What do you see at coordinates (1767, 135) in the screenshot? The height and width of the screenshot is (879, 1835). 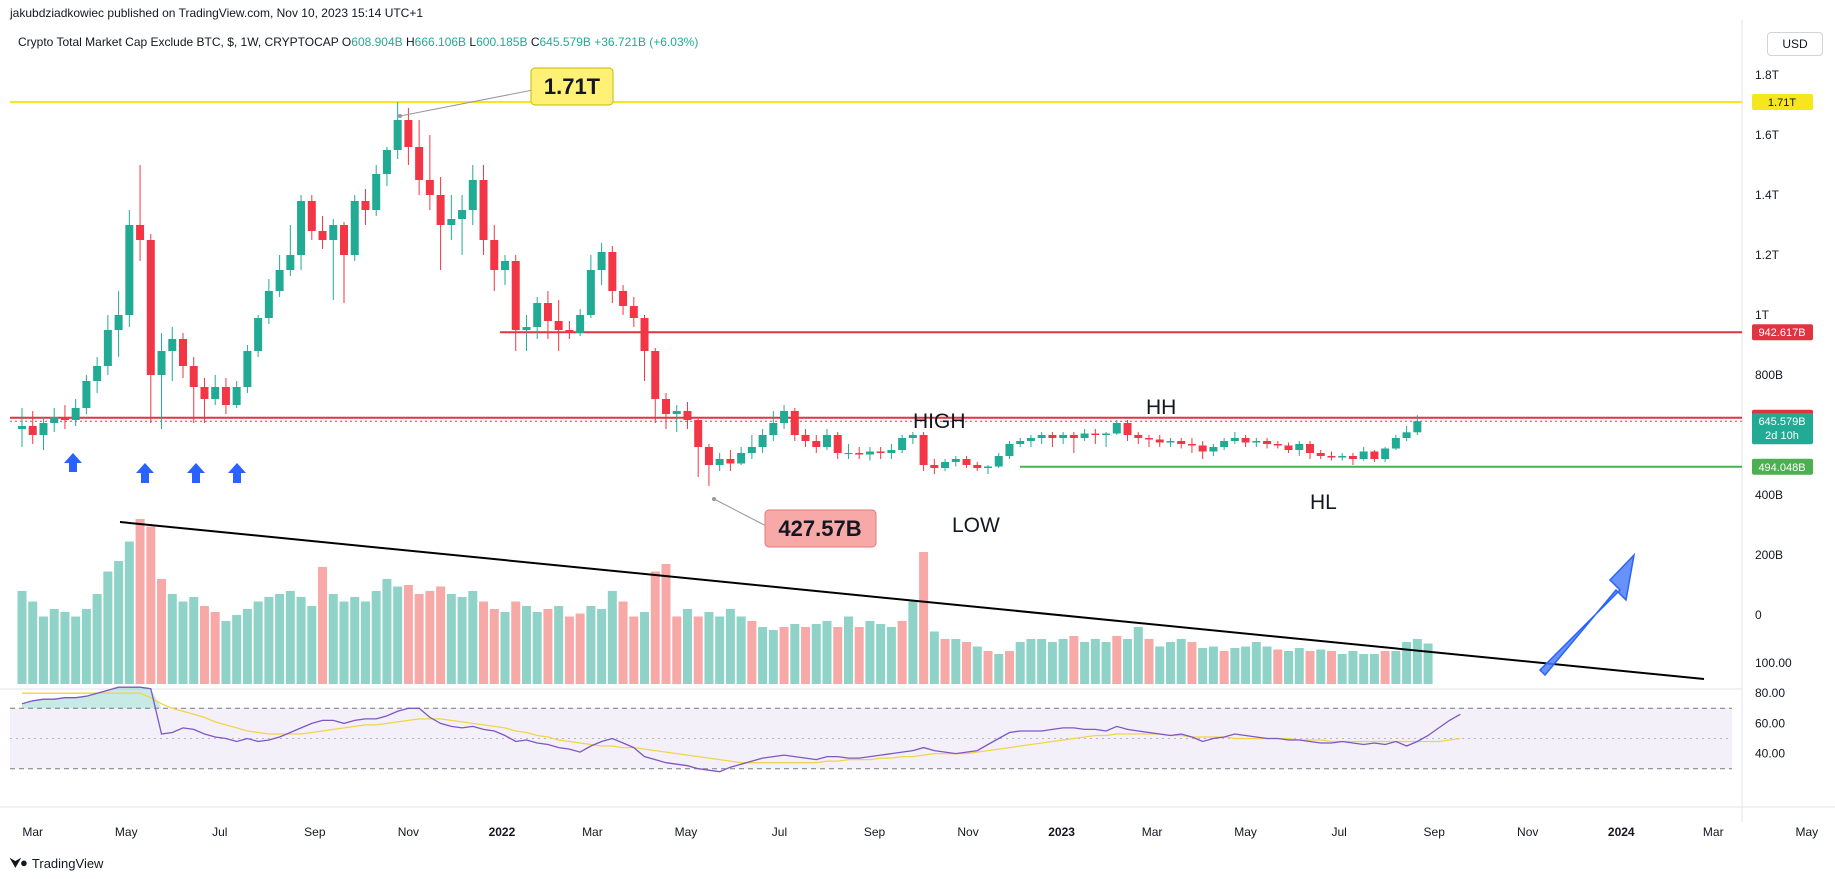 I see `price-tick-label: 1.6T` at bounding box center [1767, 135].